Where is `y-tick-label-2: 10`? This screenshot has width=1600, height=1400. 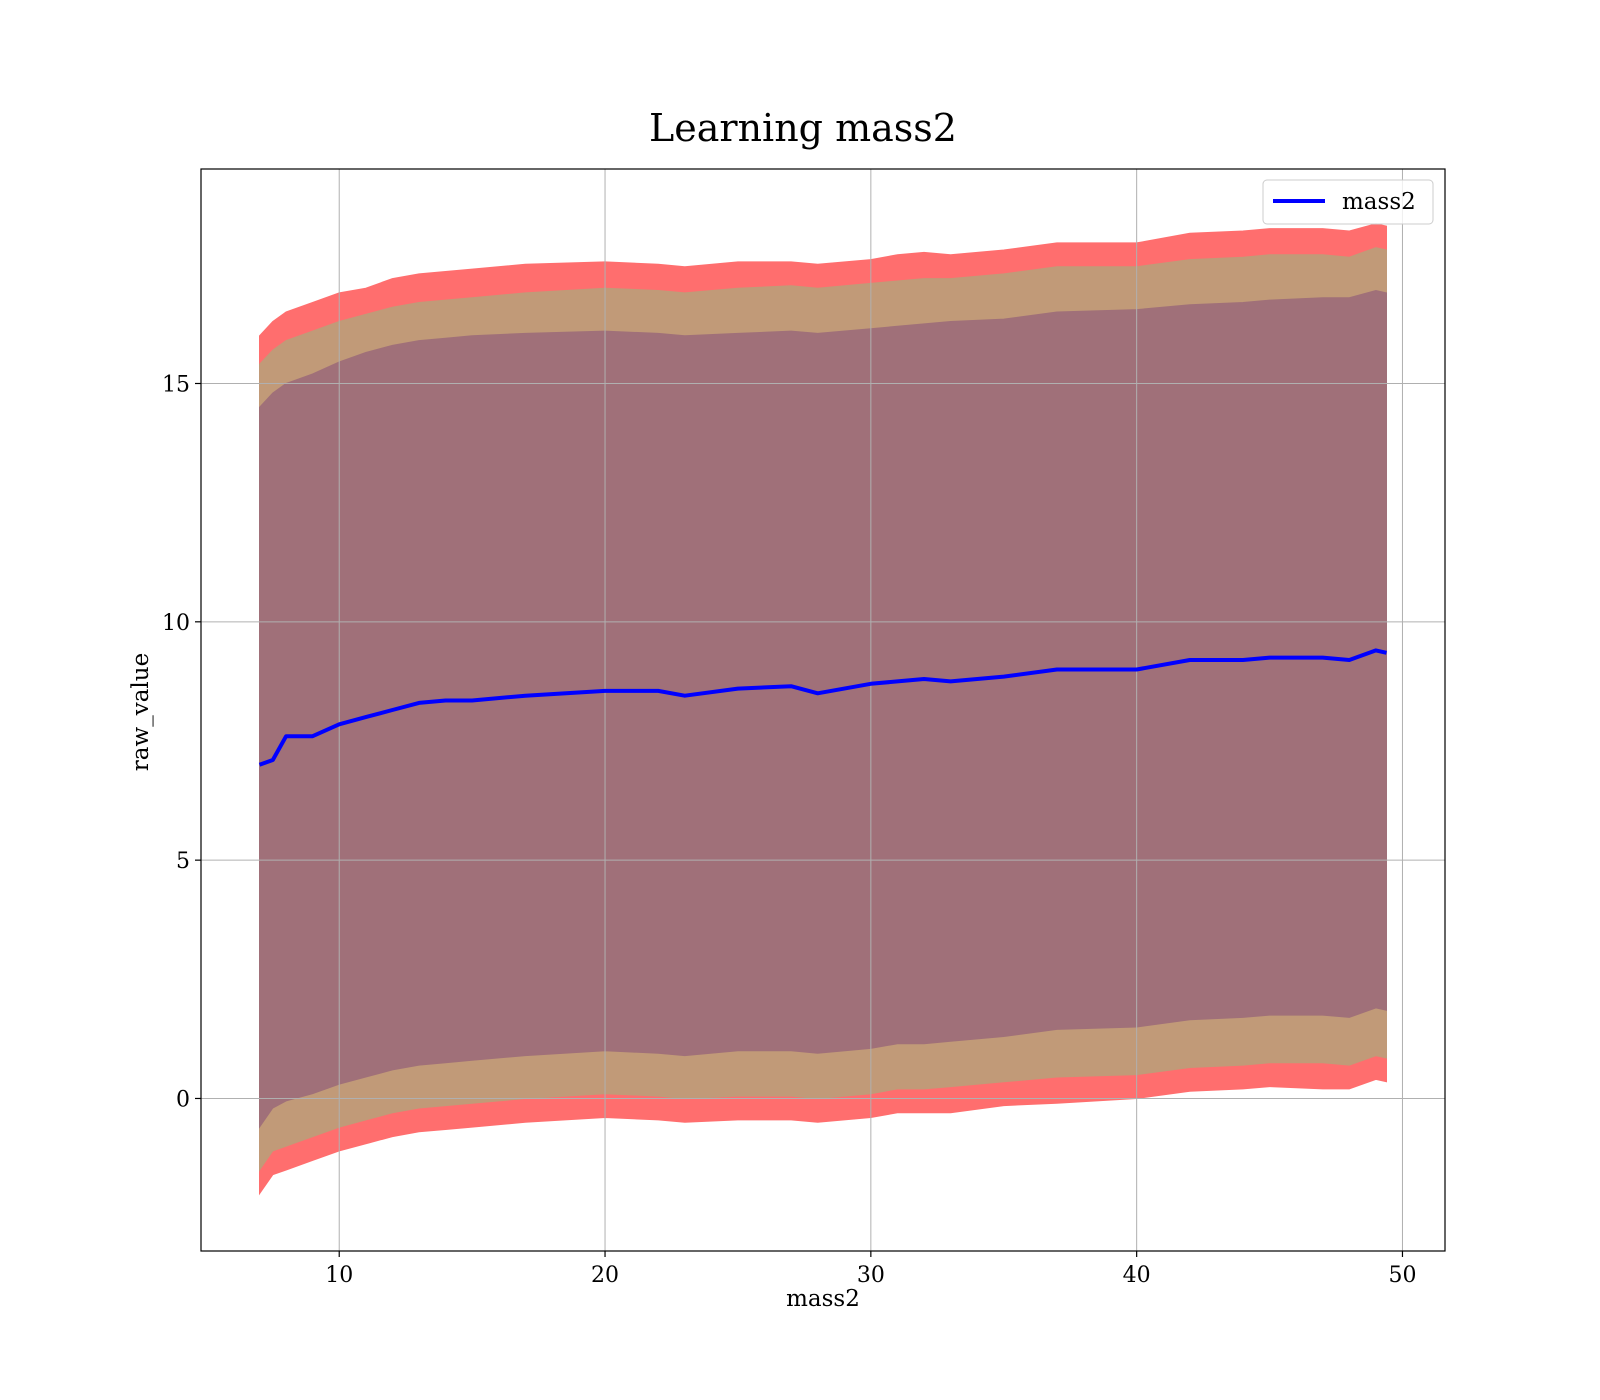 y-tick-label-2: 10 is located at coordinates (176, 623).